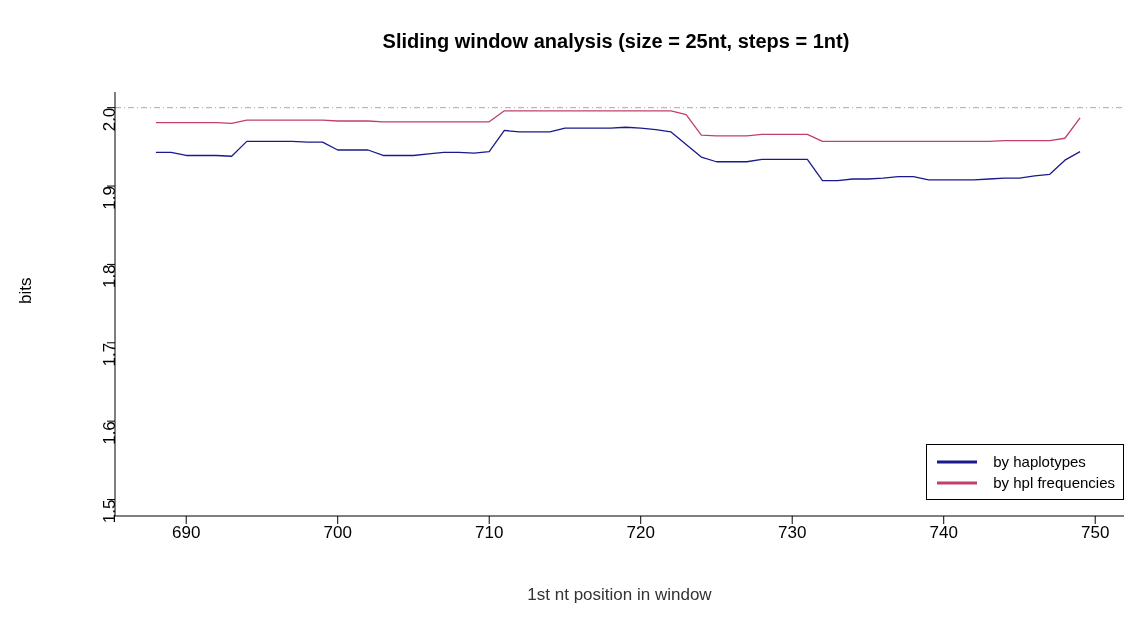 The height and width of the screenshot is (620, 1132). Describe the element at coordinates (110, 511) in the screenshot. I see `y-tick-label: 1.5` at that location.